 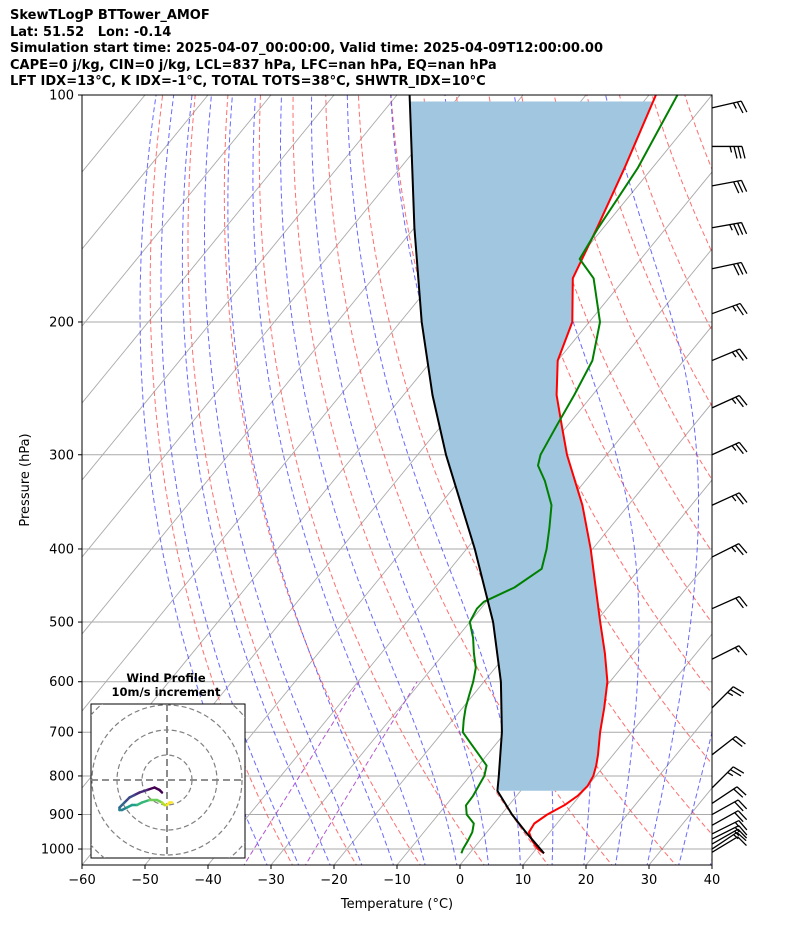 I want to click on chart-title: SkewTLogP BTTower_AMOF, so click(x=110, y=15).